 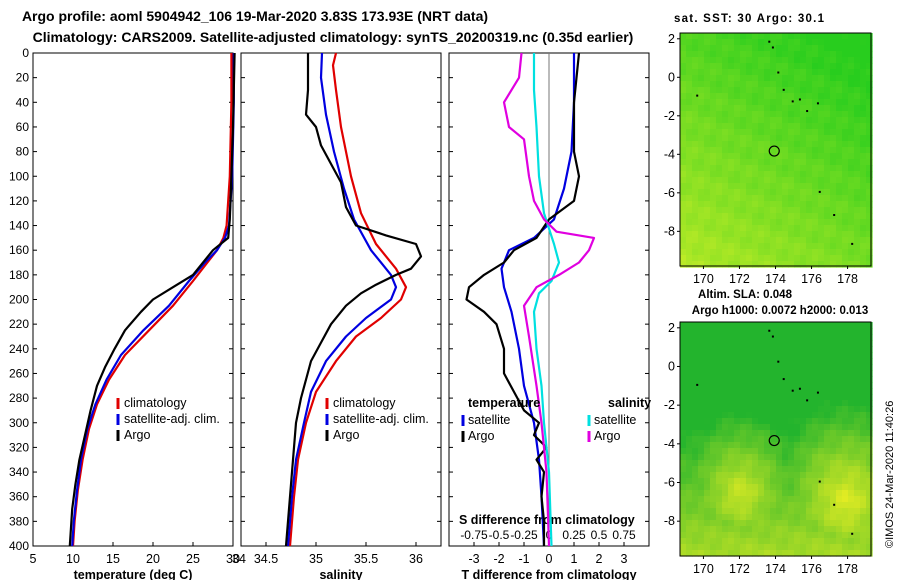 I want to click on depth-tick-label: 200, so click(x=19, y=300).